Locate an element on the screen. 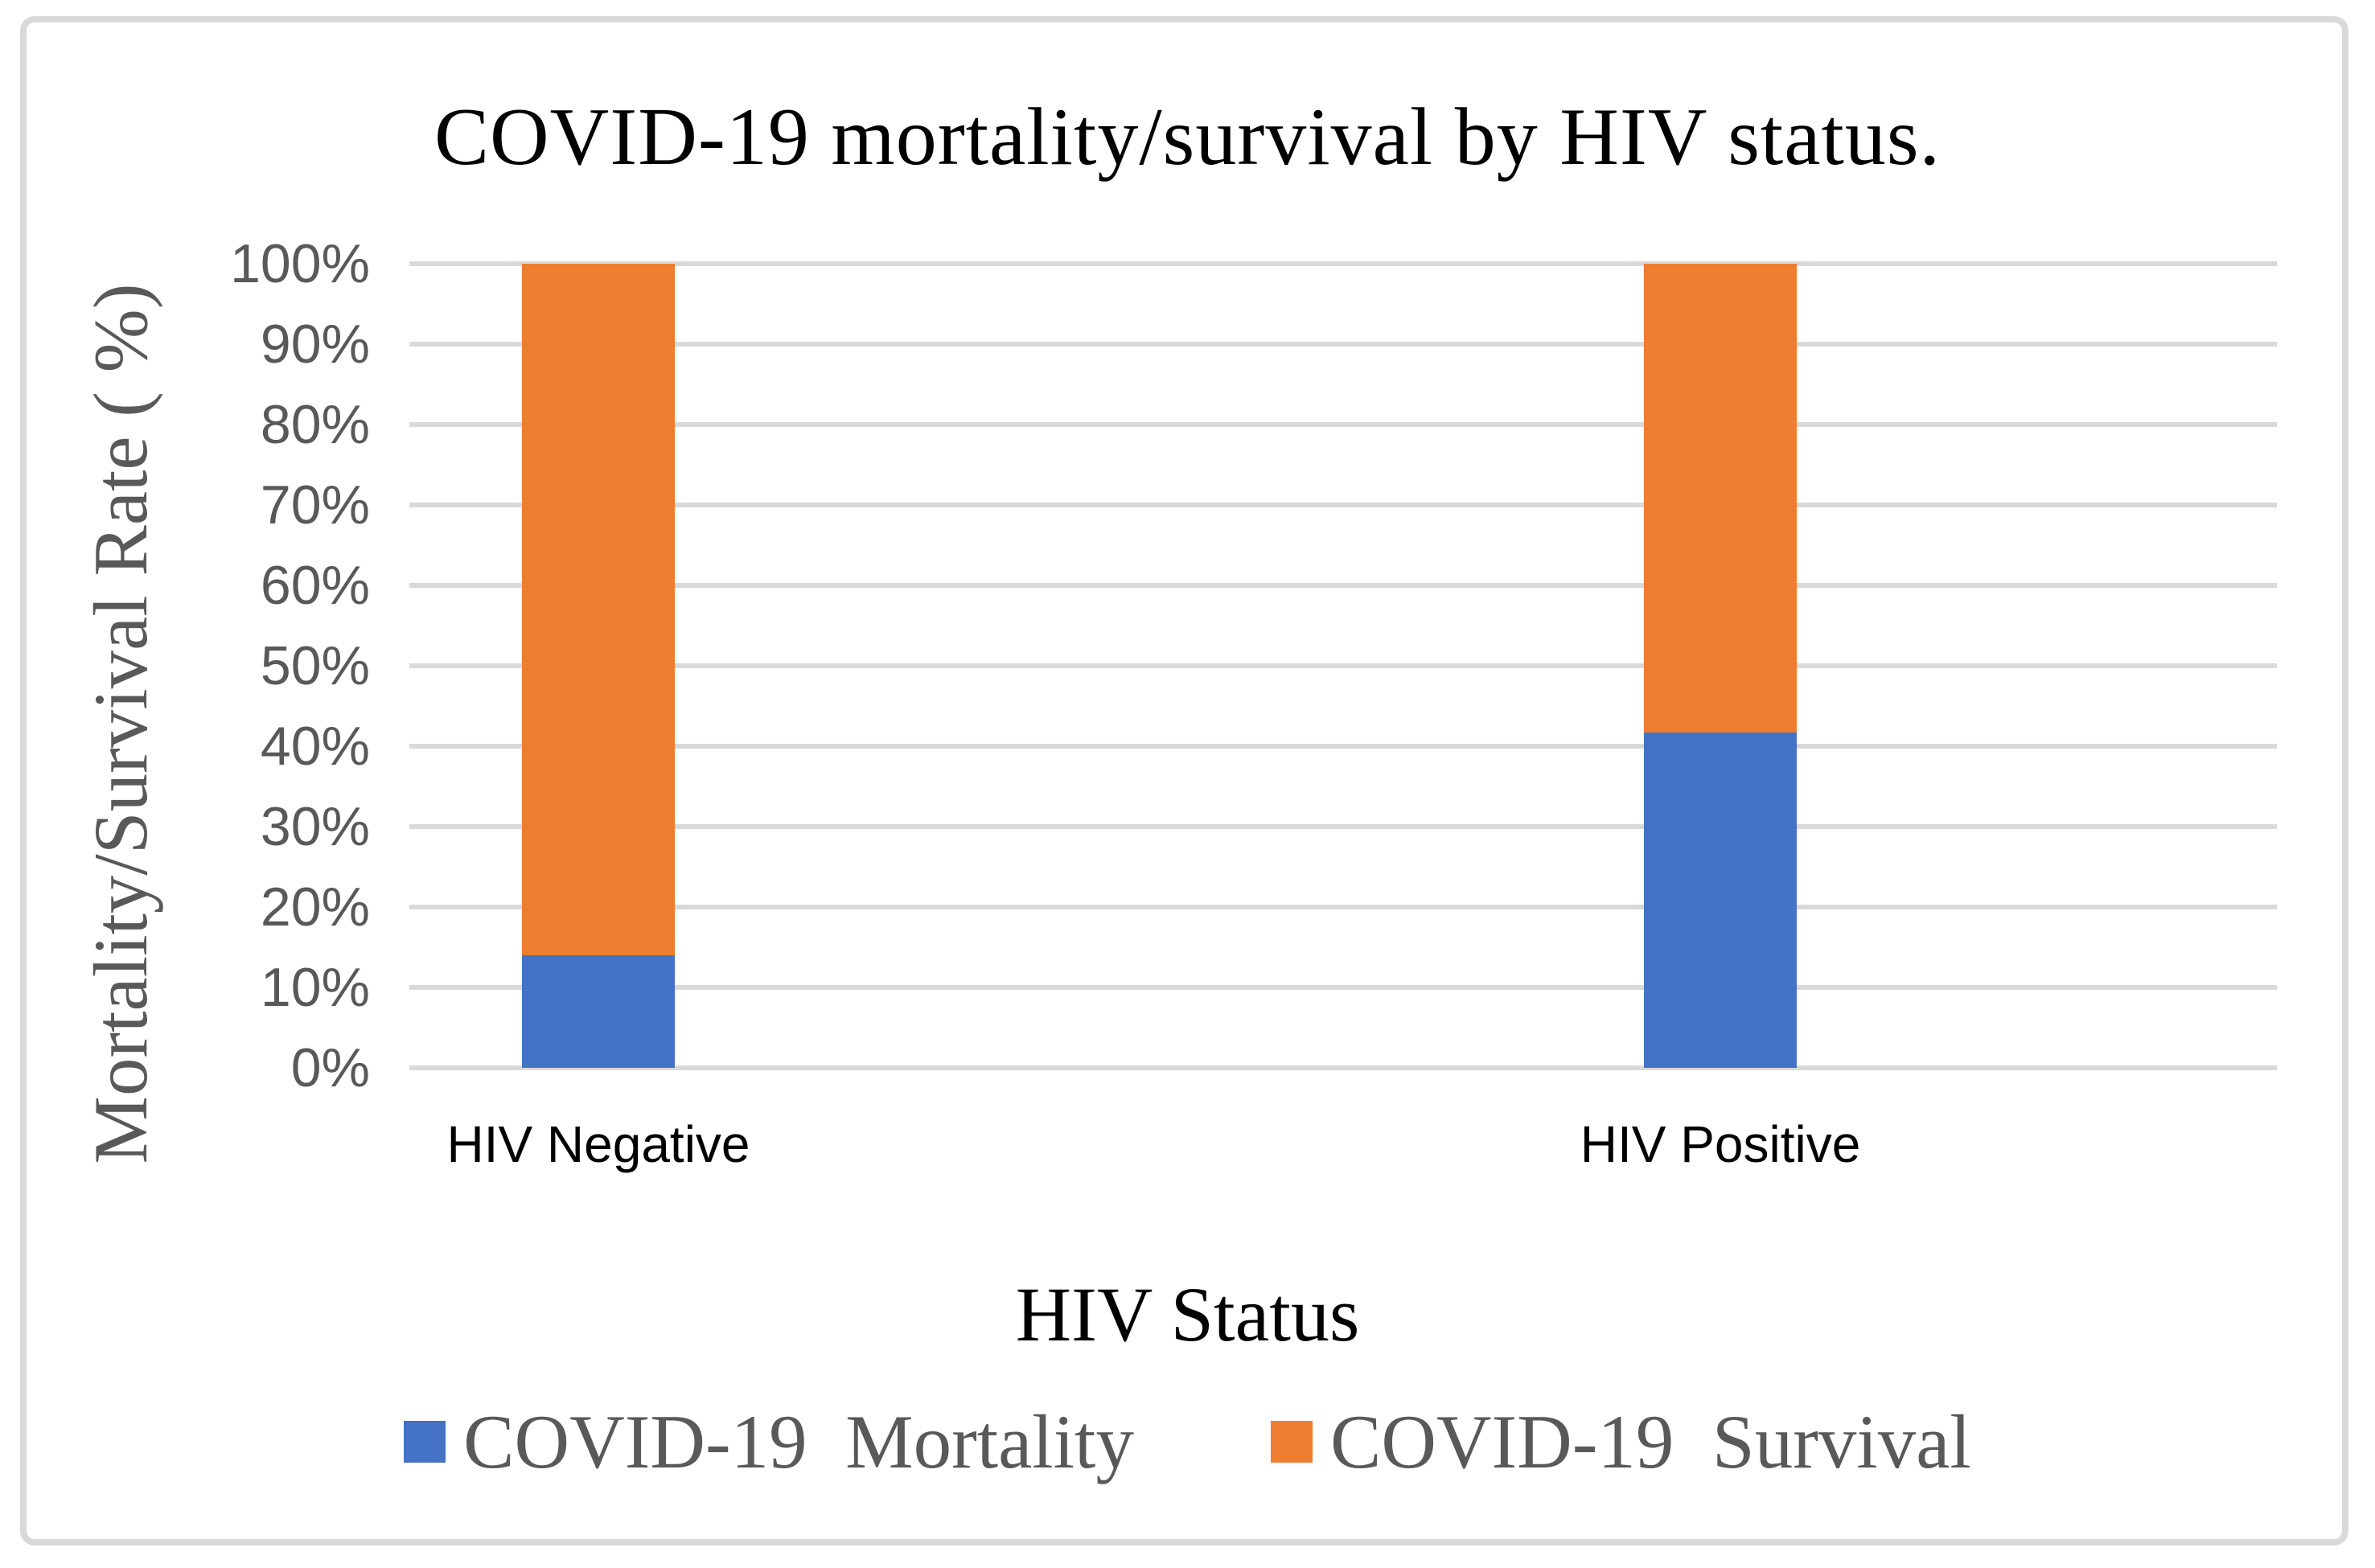 This screenshot has height=1568, width=2375. gridline-60% is located at coordinates (1343, 585).